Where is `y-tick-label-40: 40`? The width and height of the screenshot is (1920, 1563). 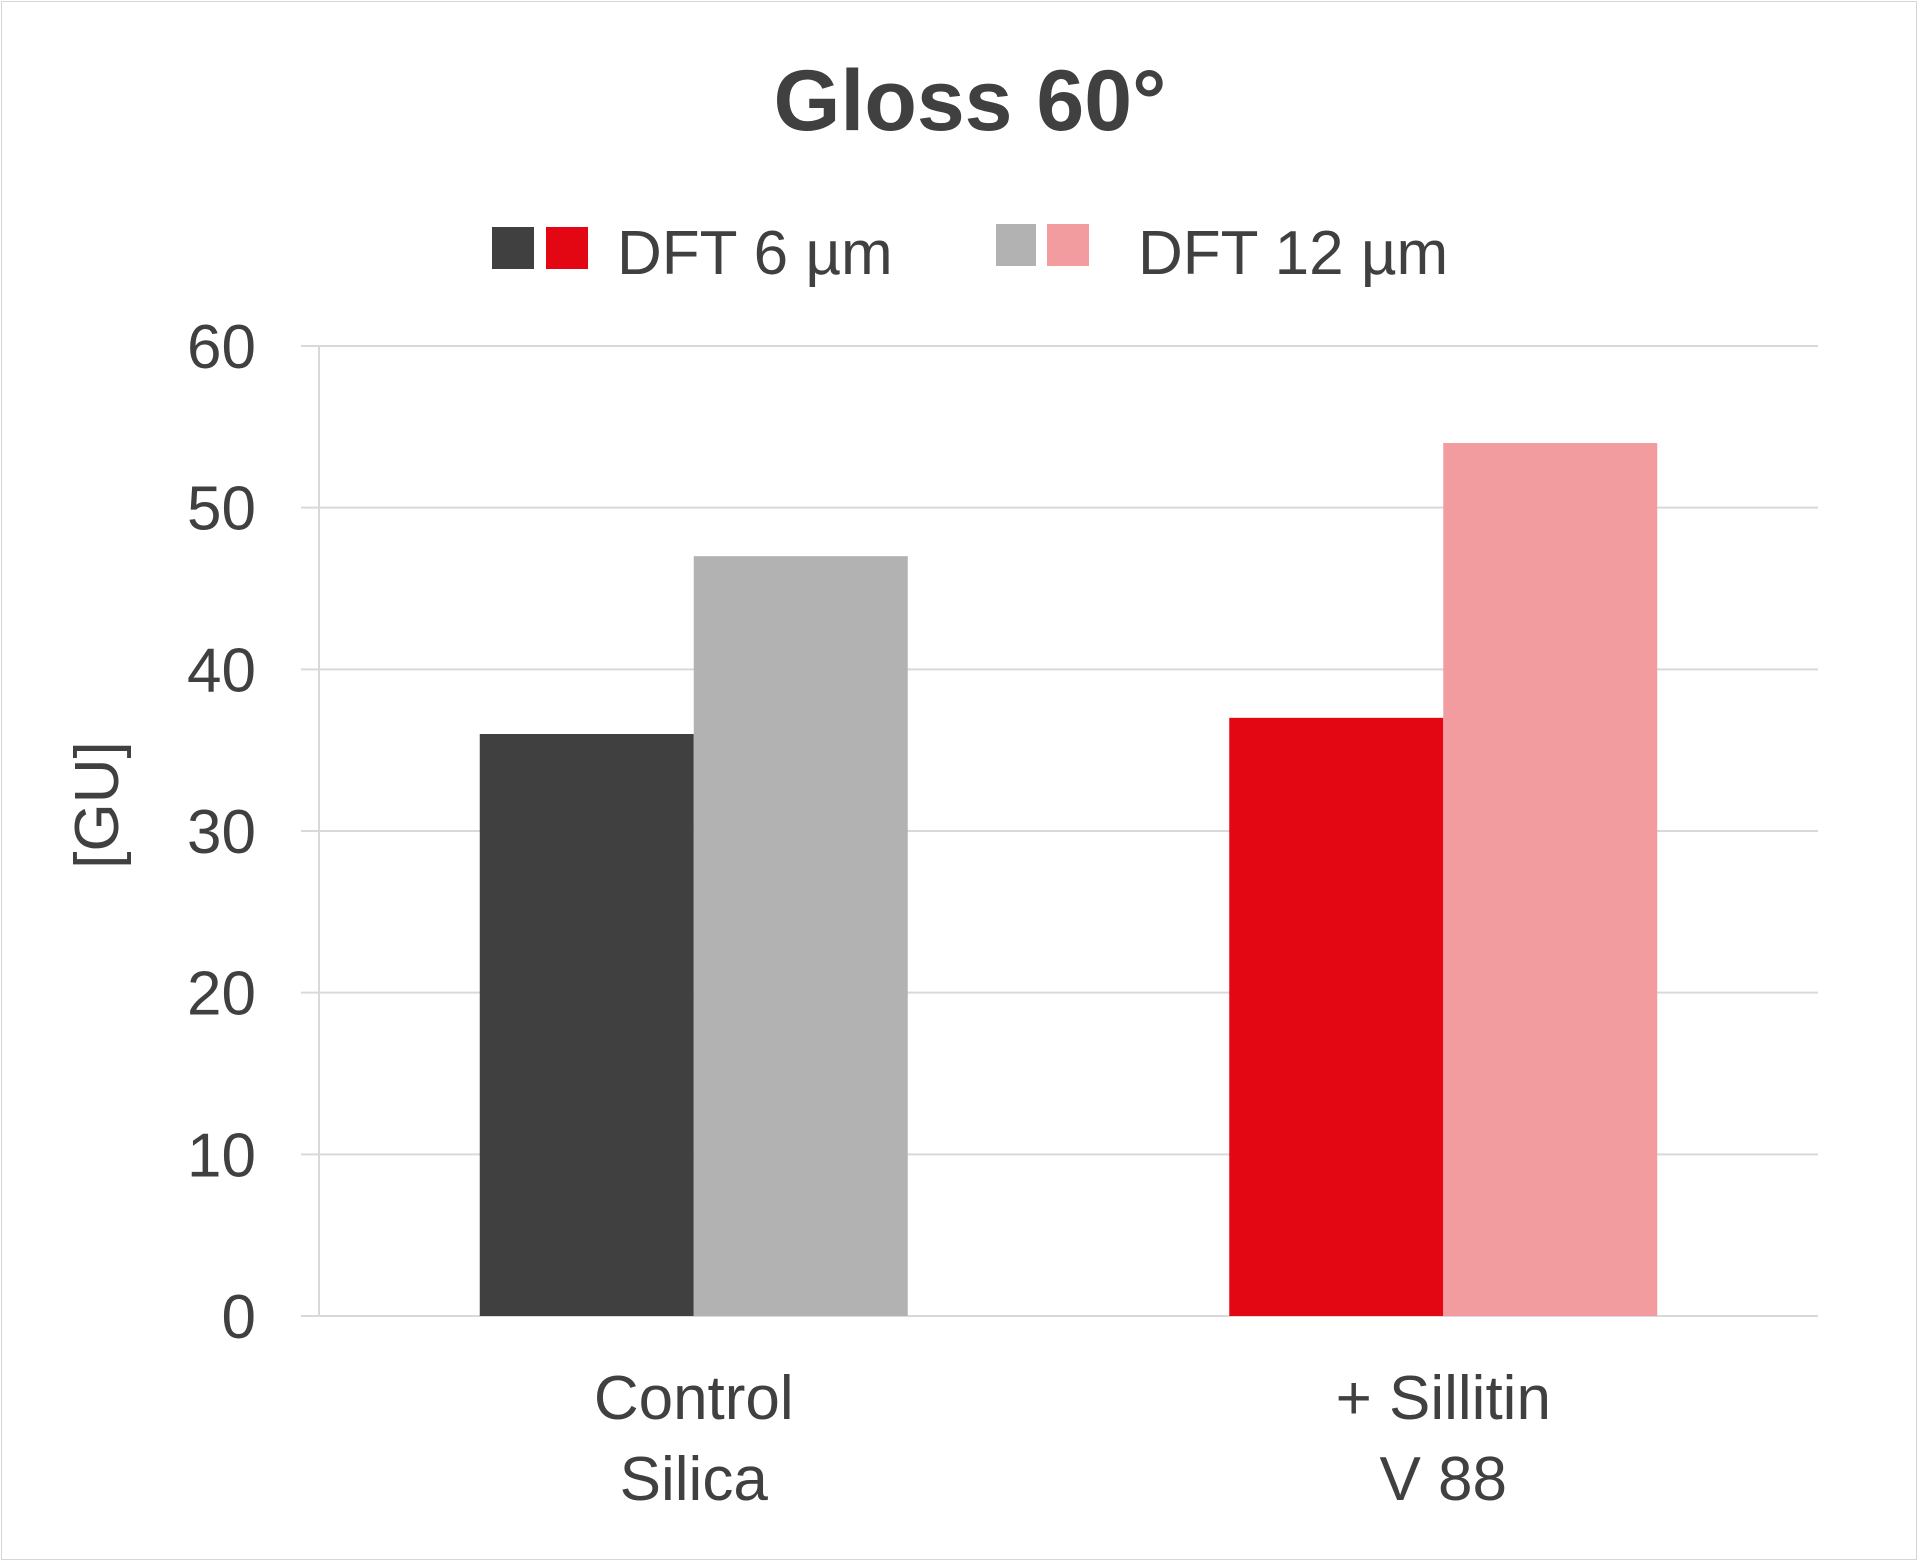 y-tick-label-40: 40 is located at coordinates (221, 670).